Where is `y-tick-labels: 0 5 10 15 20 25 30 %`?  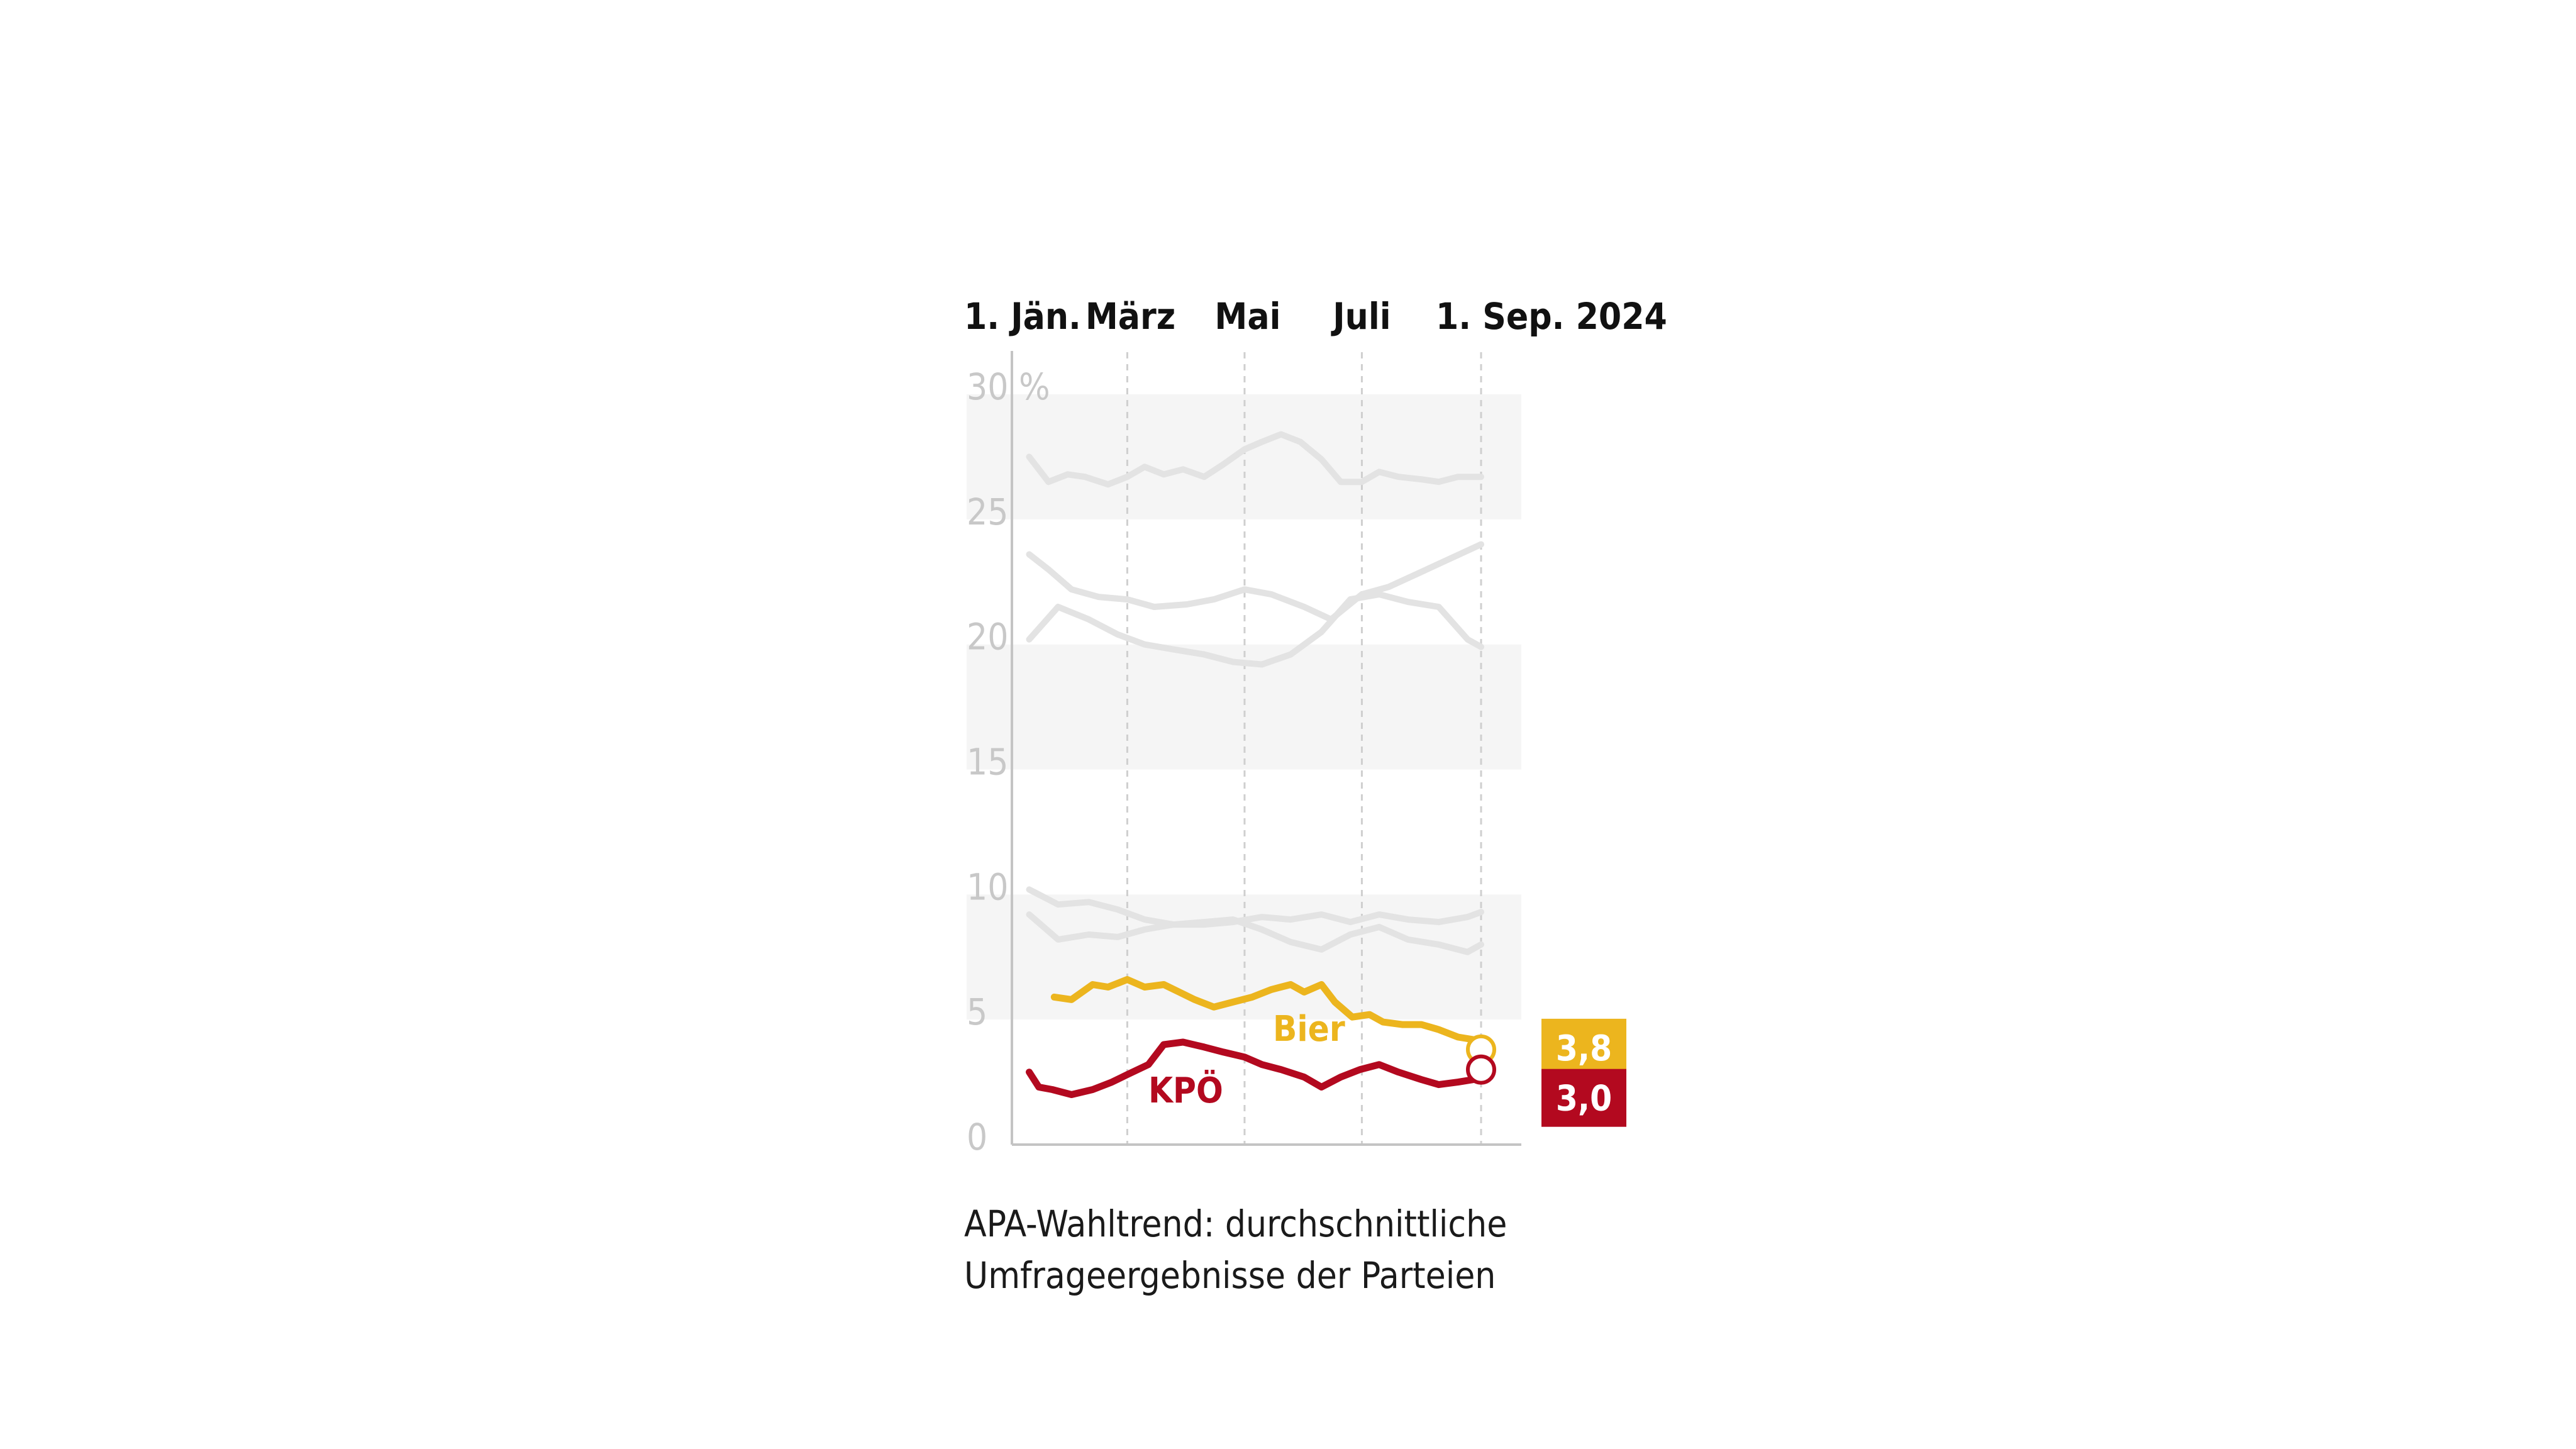
y-tick-labels: 0 5 10 15 20 25 30 % is located at coordinates (1008, 761).